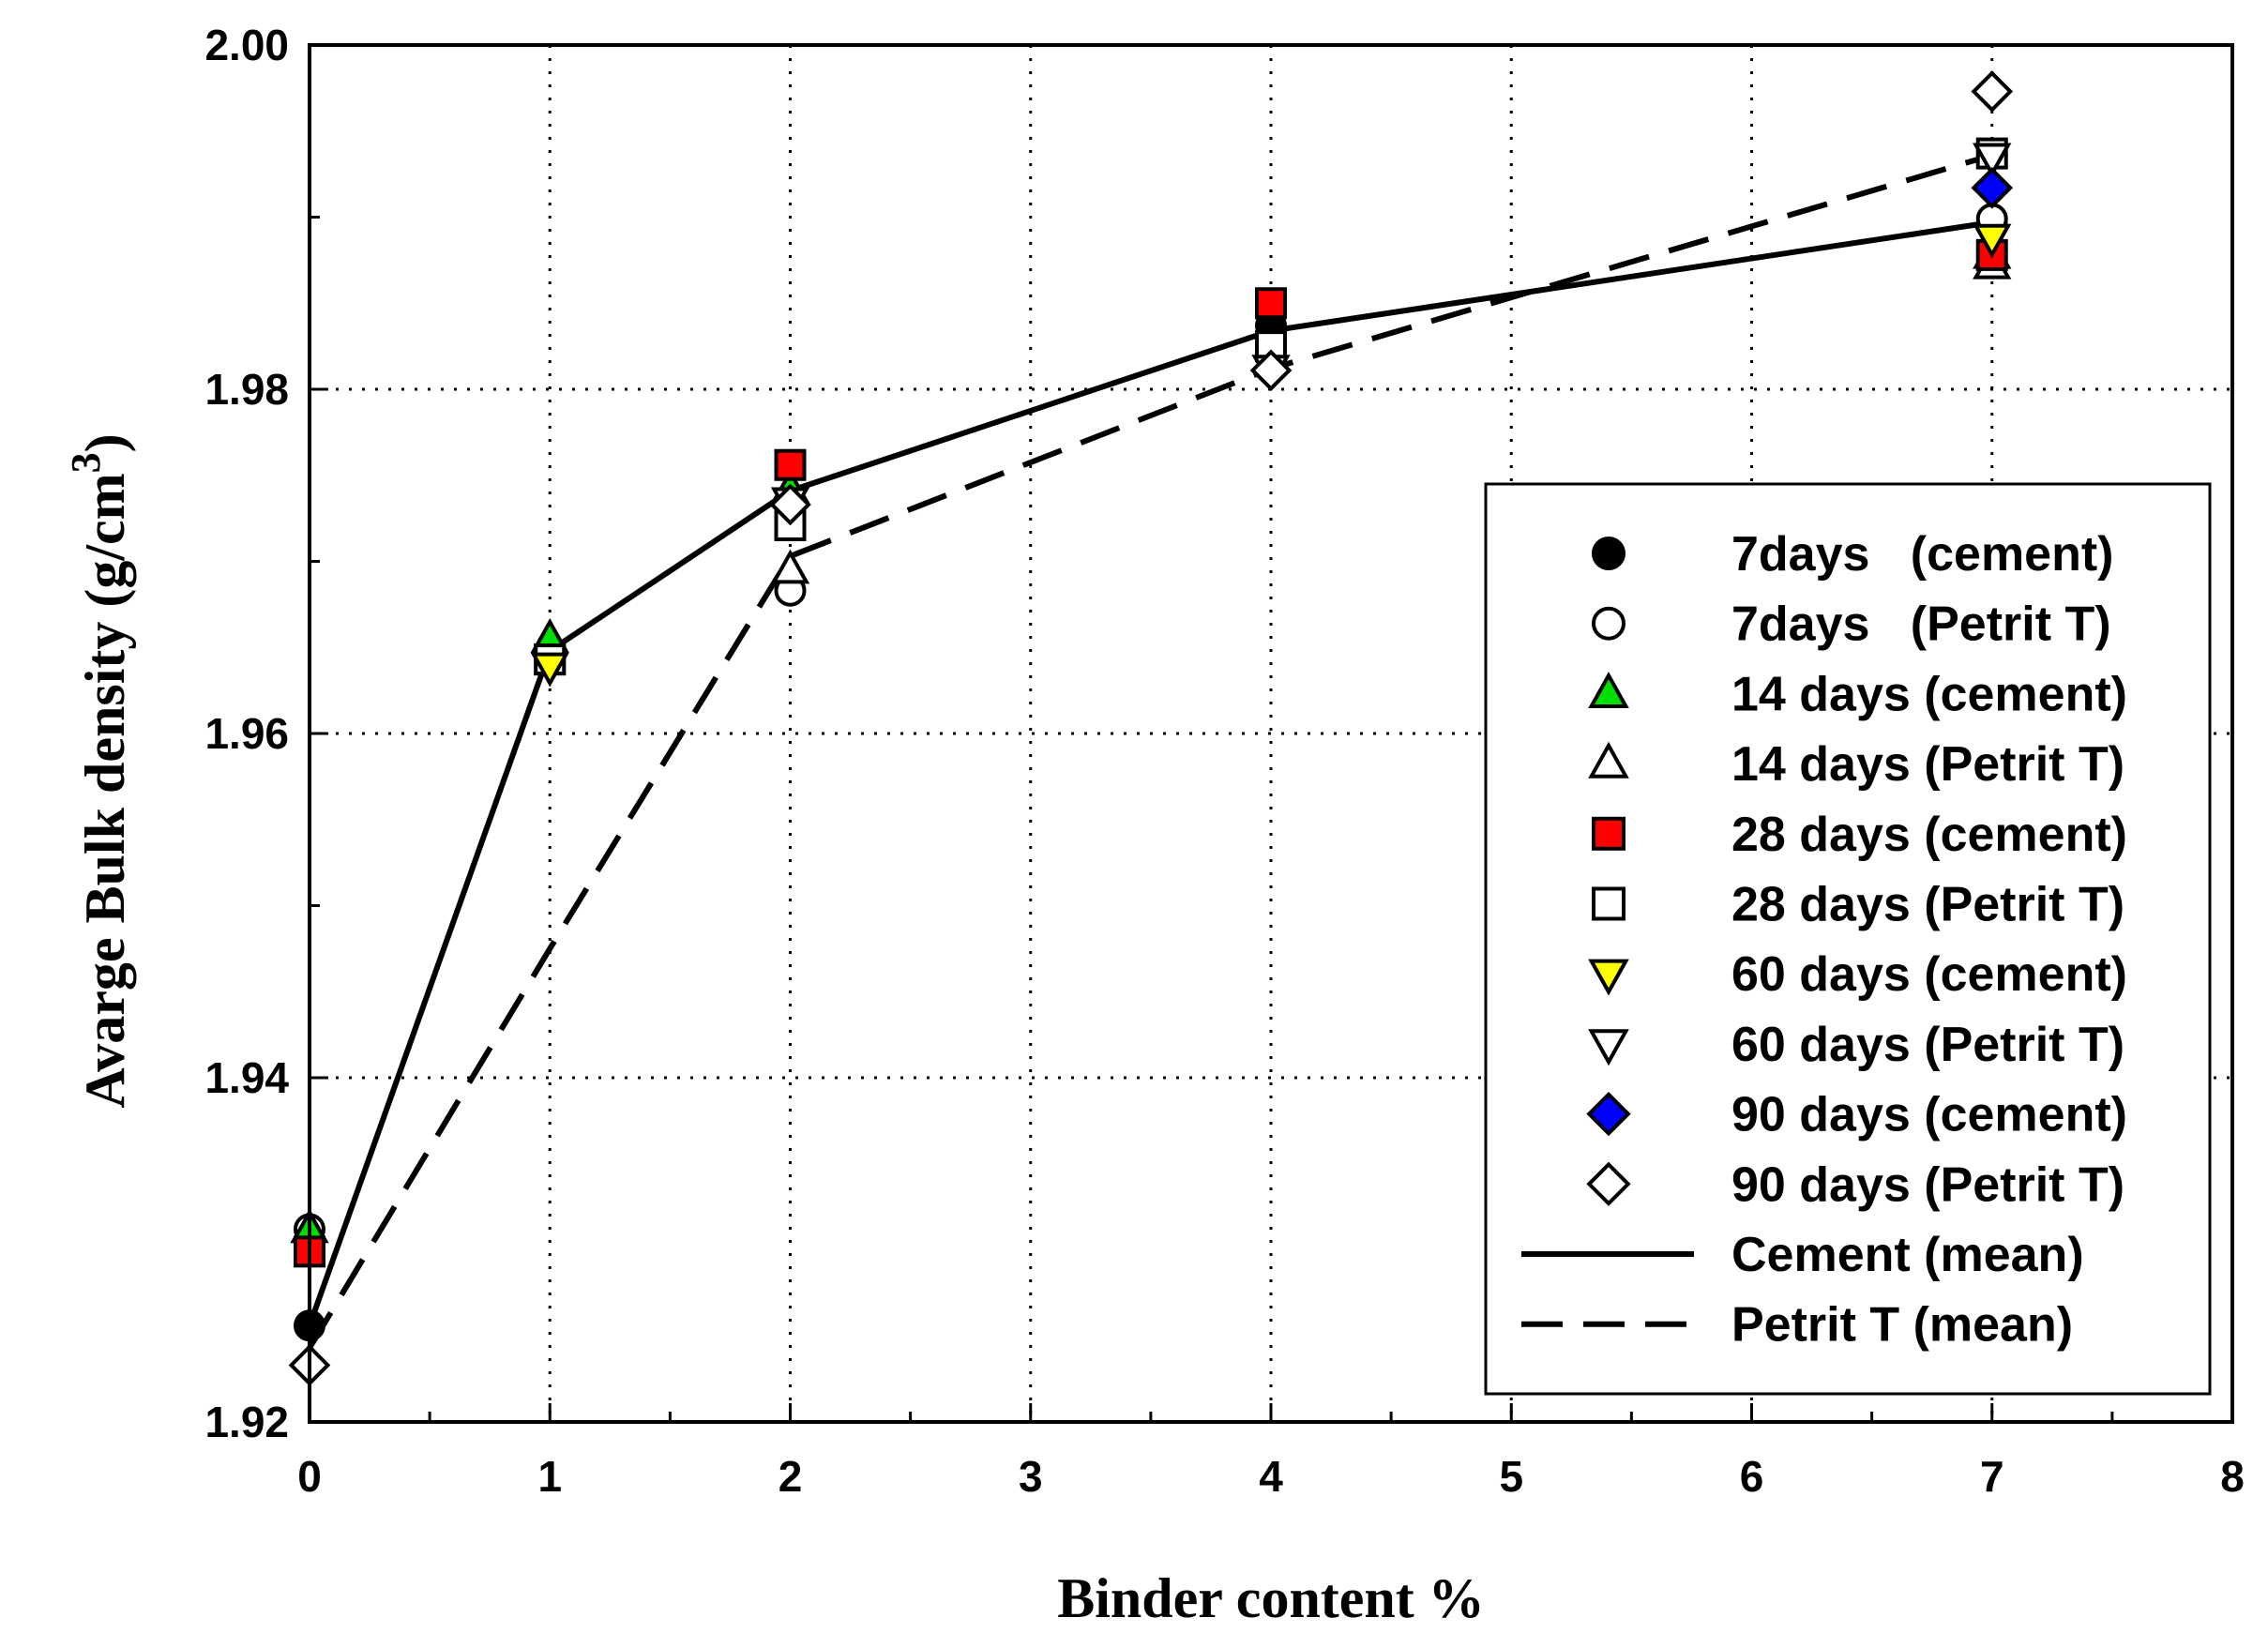  What do you see at coordinates (549, 1476) in the screenshot?
I see `x-tick-label: 1` at bounding box center [549, 1476].